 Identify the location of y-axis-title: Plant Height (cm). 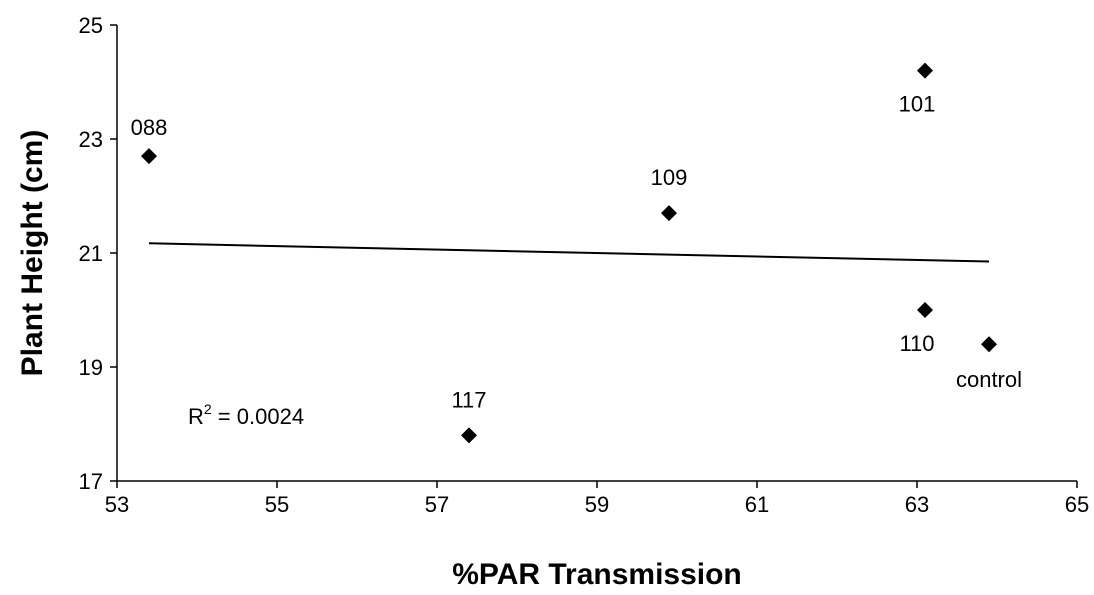
(32, 253).